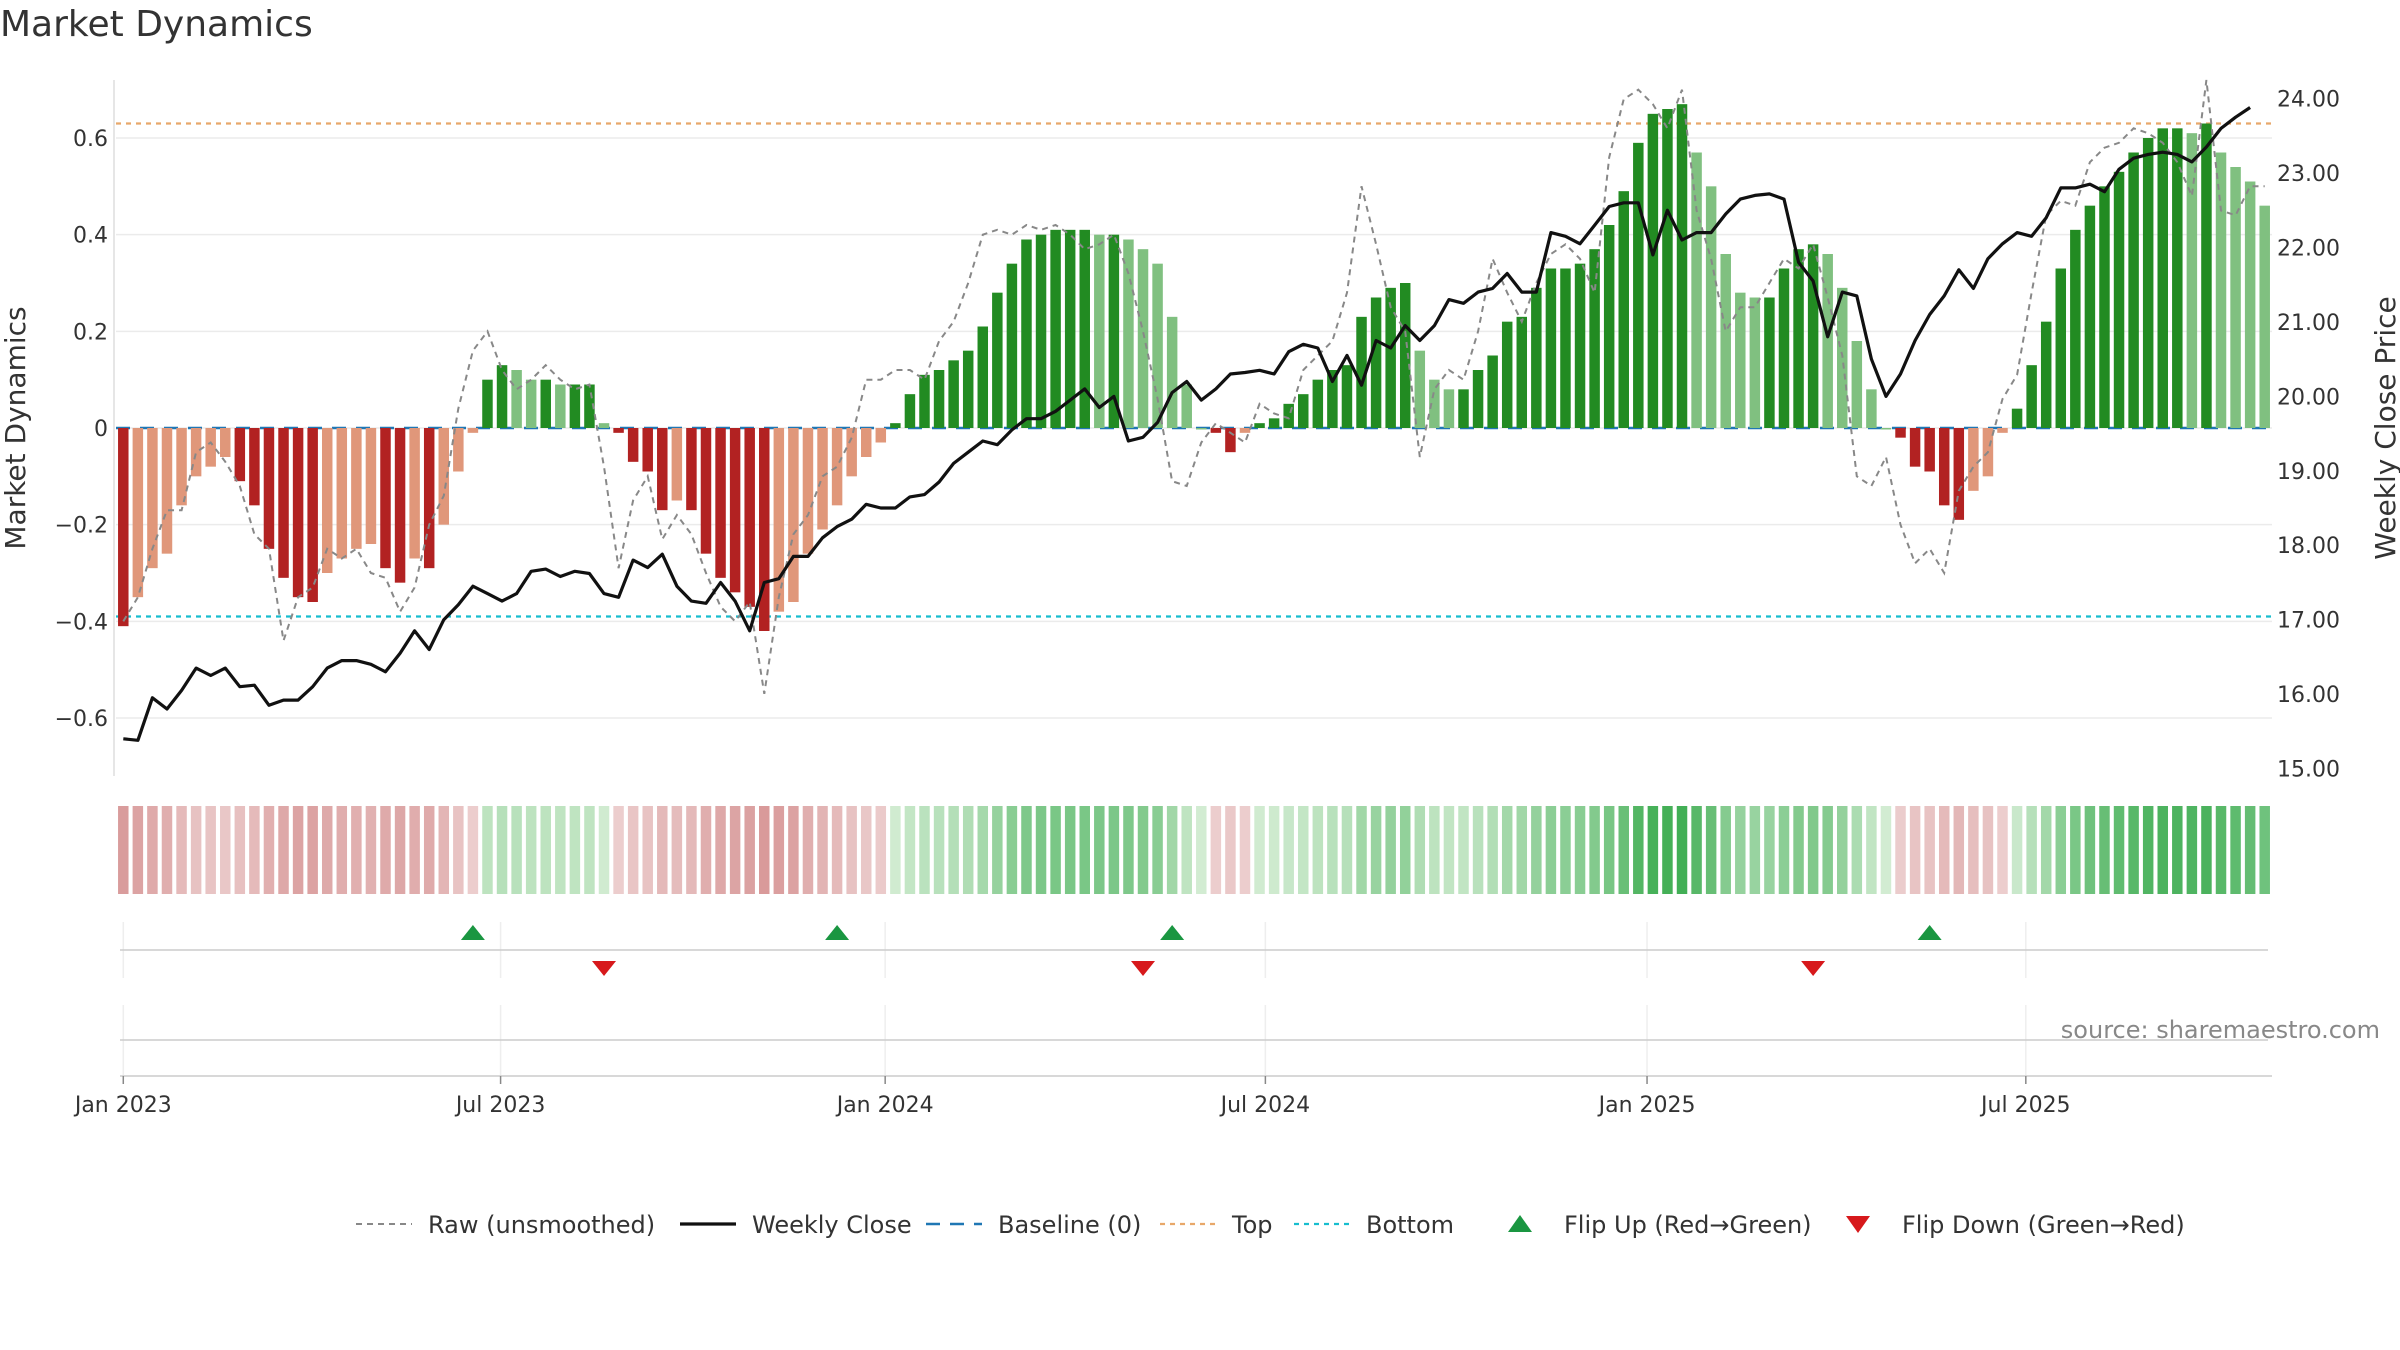 The height and width of the screenshot is (1350, 2400). Describe the element at coordinates (1688, 1225) in the screenshot. I see `legend-label: Flip Up (Red→Green)` at that location.